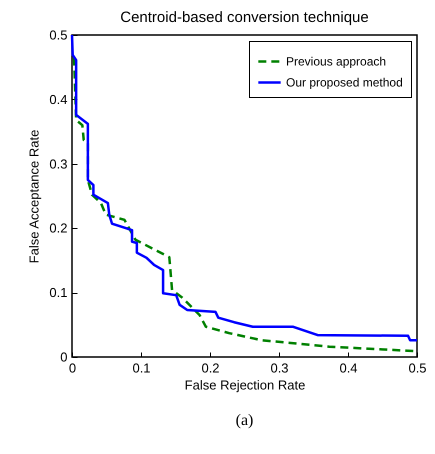 The height and width of the screenshot is (454, 435). I want to click on y-tick-label: 0.1, so click(58, 292).